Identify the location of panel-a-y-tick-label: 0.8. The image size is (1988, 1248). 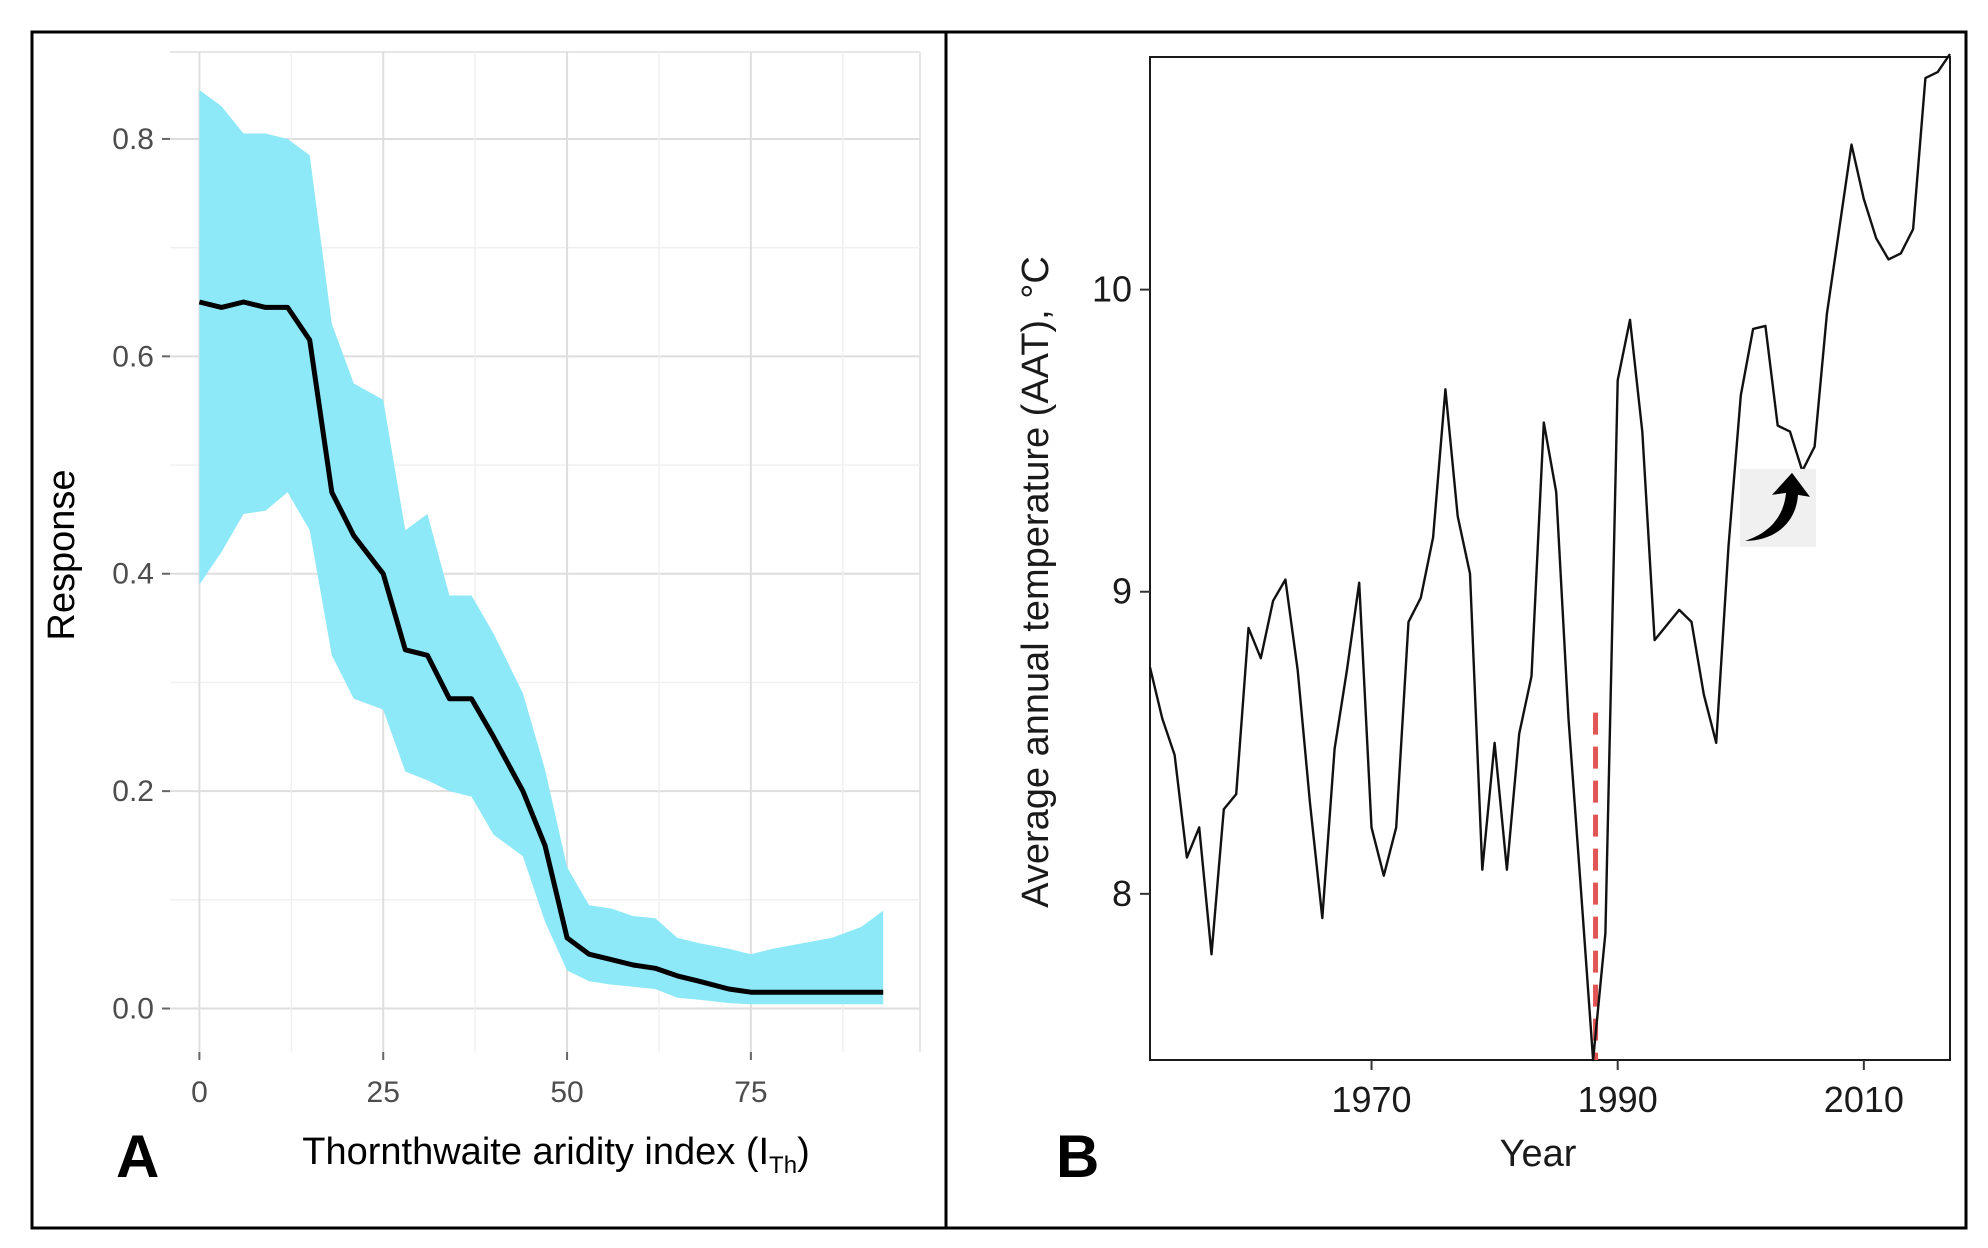
(133, 139).